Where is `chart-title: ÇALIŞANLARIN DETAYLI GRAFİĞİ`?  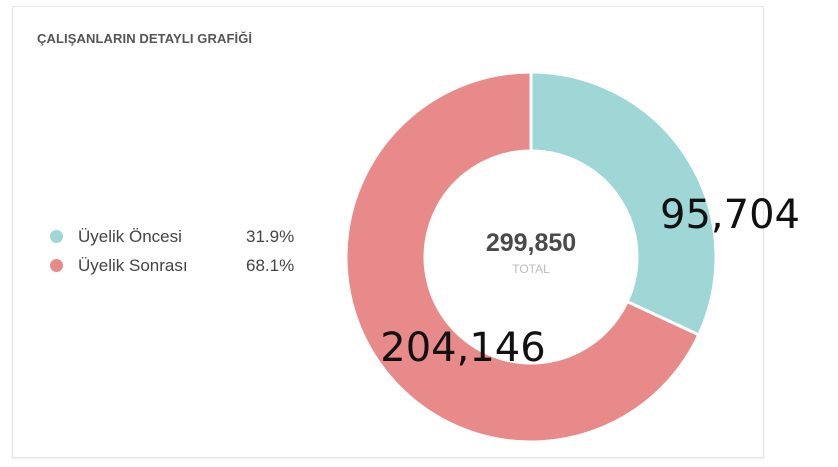
chart-title: ÇALIŞANLARIN DETAYLI GRAFİĞİ is located at coordinates (145, 38).